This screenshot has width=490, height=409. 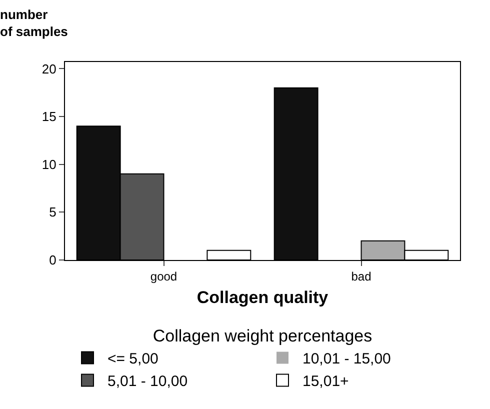 What do you see at coordinates (49, 164) in the screenshot?
I see `y-tick-label: 10` at bounding box center [49, 164].